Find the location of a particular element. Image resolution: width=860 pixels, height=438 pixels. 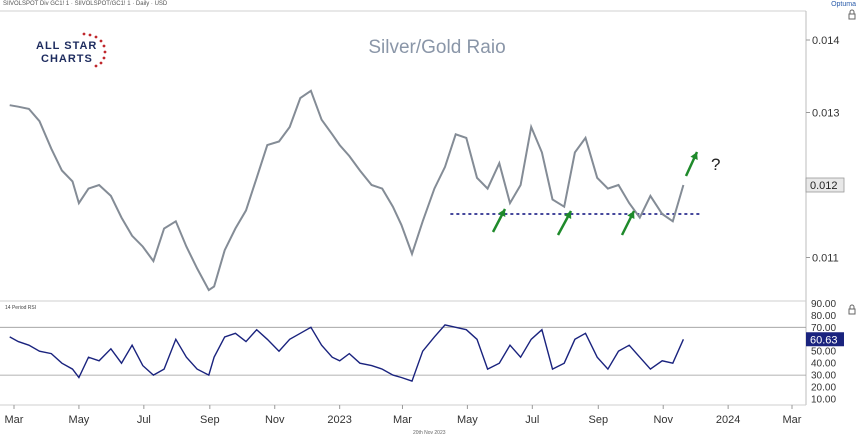

logo-text-line1: ALL STAR is located at coordinates (67, 46).